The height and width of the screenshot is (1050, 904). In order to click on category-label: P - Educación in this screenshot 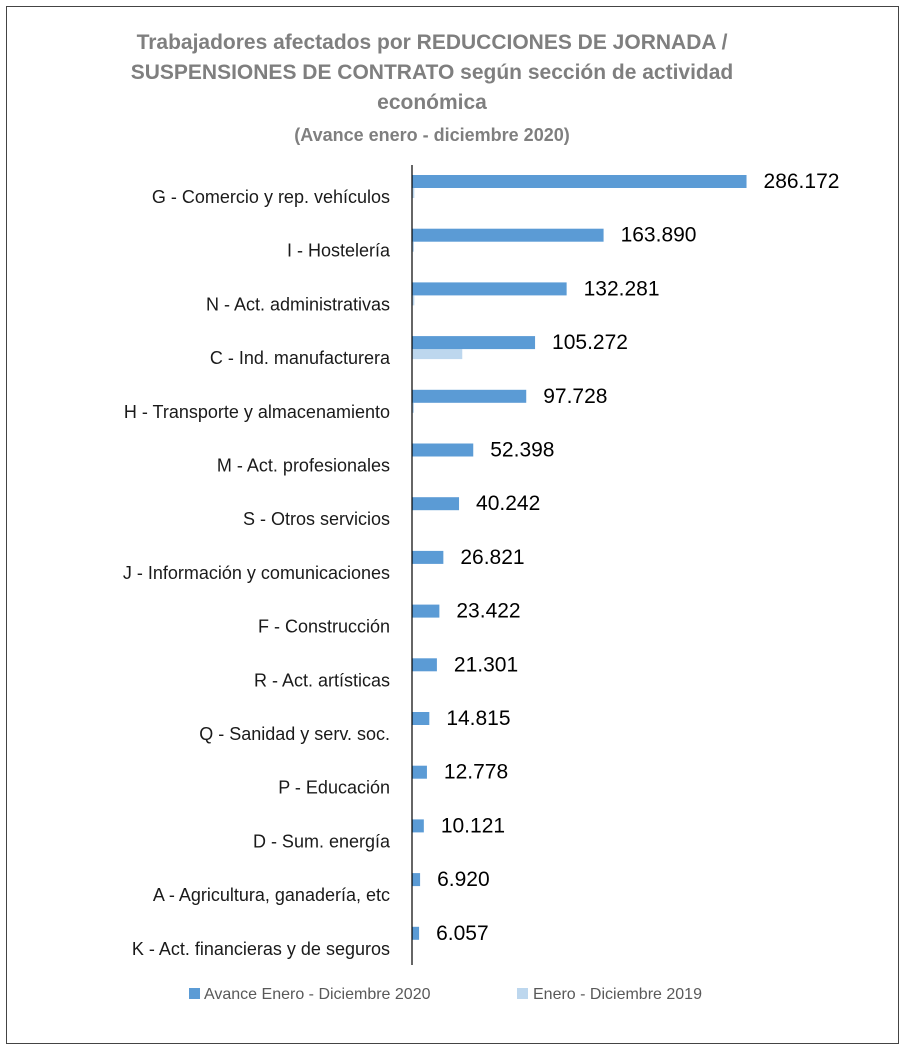, I will do `click(334, 788)`.